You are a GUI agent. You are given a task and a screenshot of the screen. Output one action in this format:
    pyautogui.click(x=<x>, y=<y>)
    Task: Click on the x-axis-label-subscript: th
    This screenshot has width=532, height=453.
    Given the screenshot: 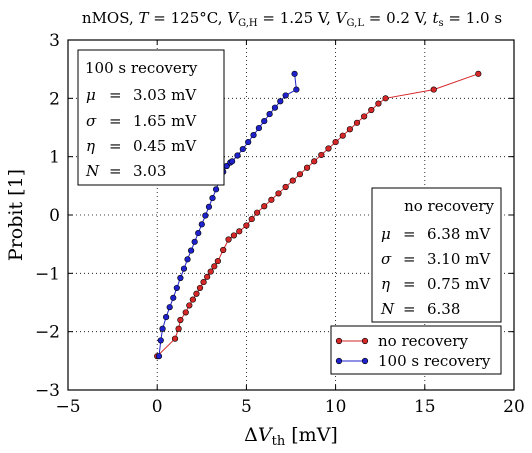 What is the action you would take?
    pyautogui.click(x=279, y=441)
    